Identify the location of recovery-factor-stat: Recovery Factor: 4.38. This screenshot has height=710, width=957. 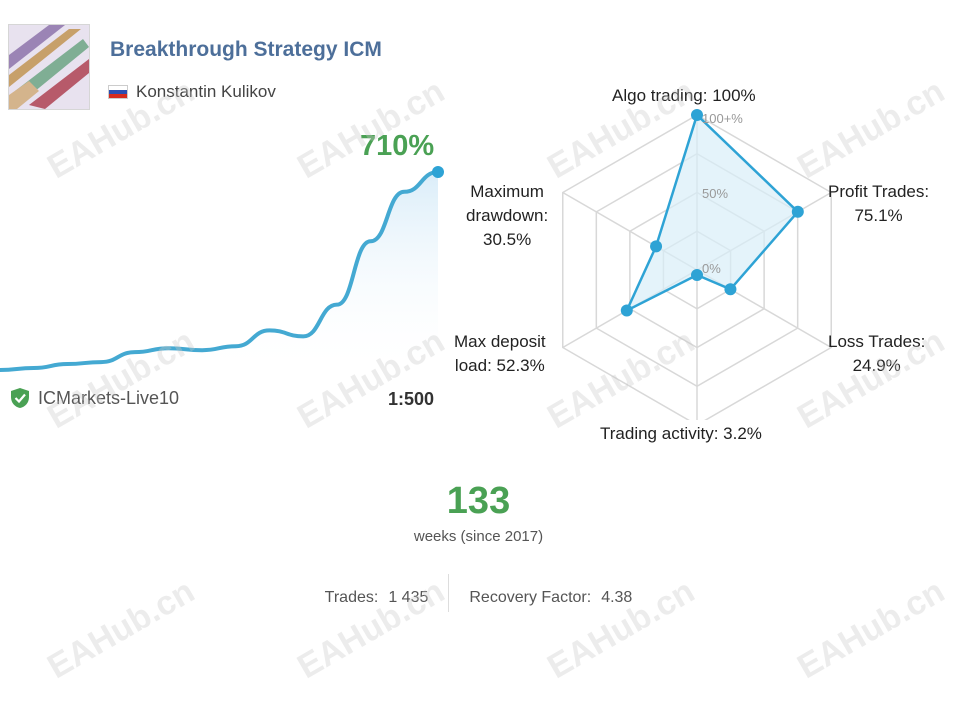
(550, 598).